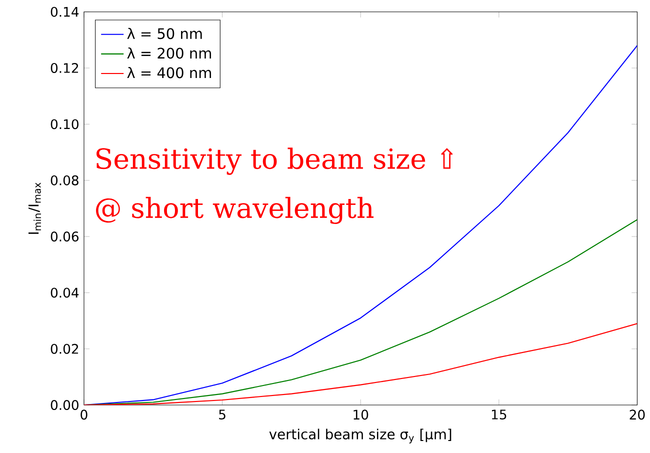 The image size is (650, 453). Describe the element at coordinates (64, 405) in the screenshot. I see `y-tick-label: 0.00` at that location.